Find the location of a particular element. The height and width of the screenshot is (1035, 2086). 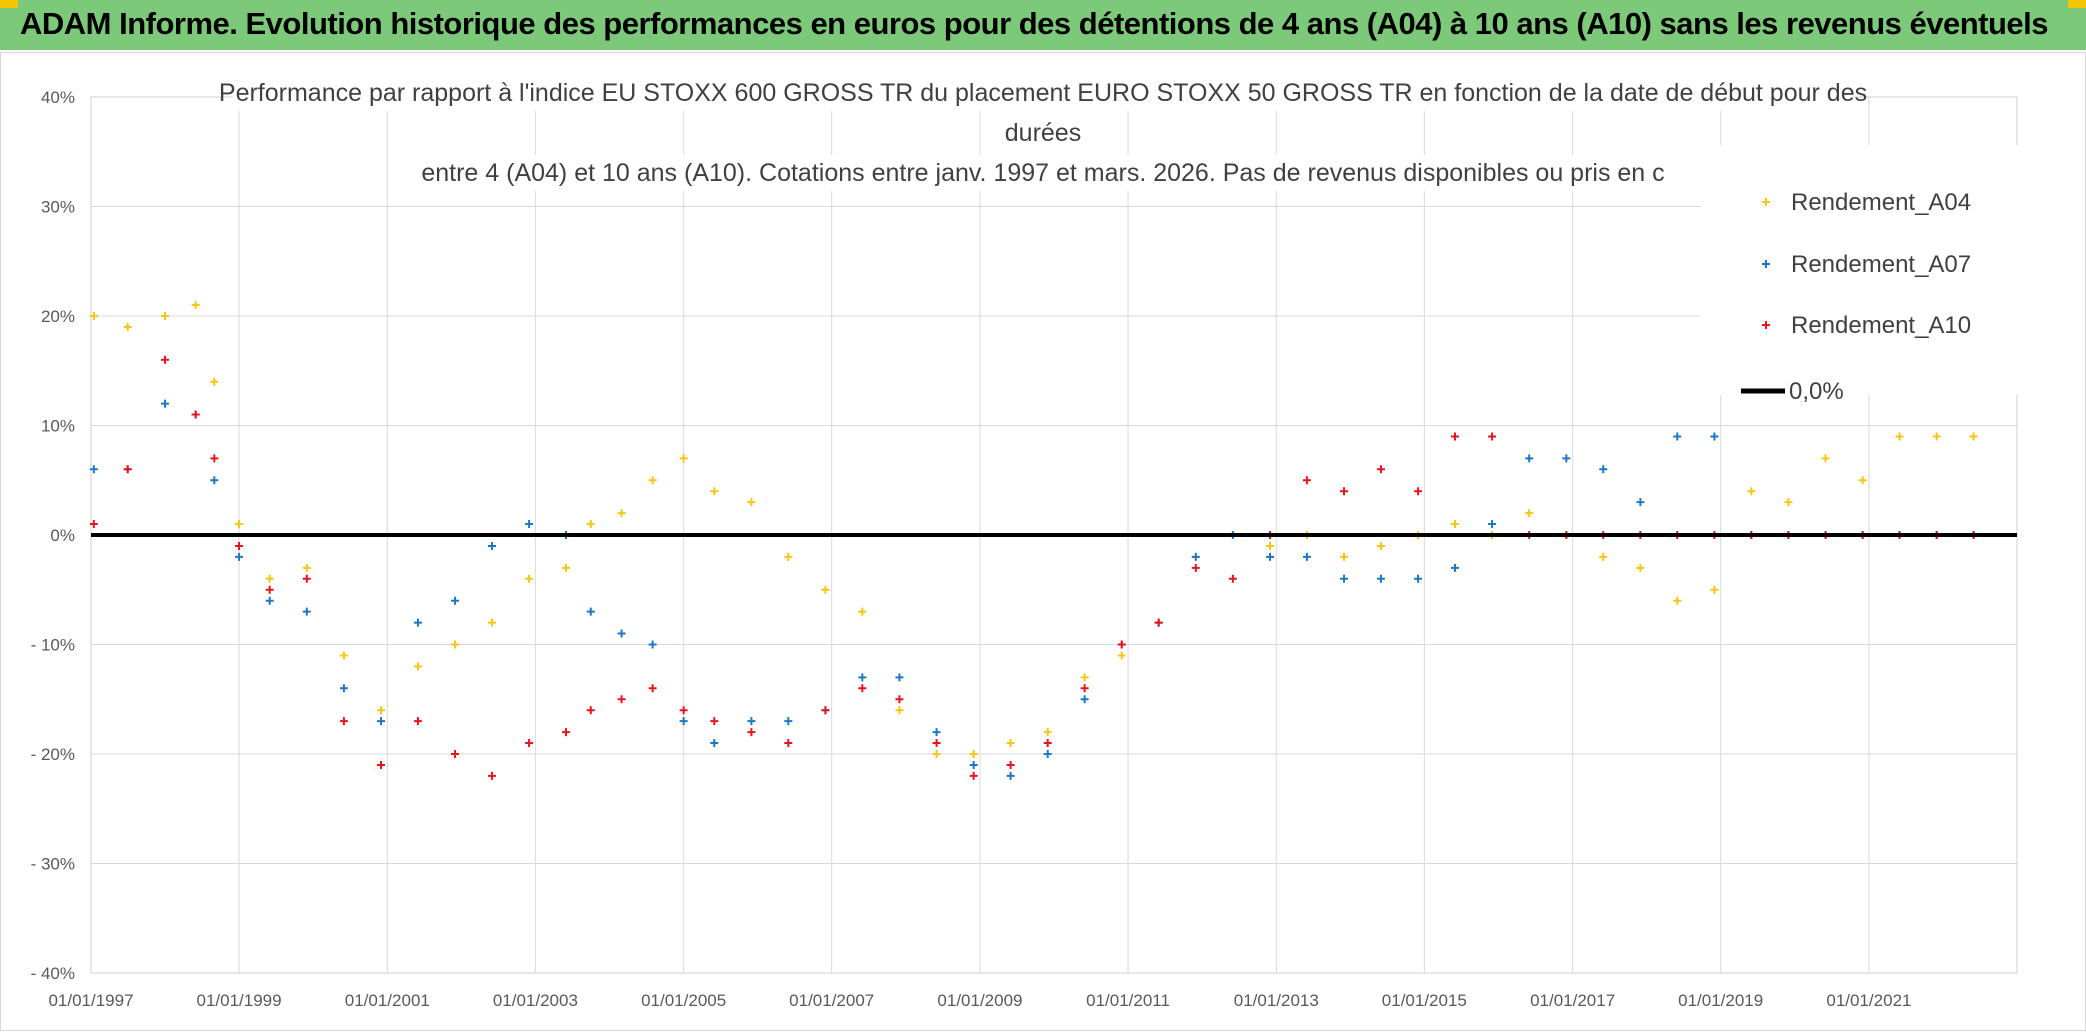

x-tick-label: 01/01/2003 is located at coordinates (535, 1000).